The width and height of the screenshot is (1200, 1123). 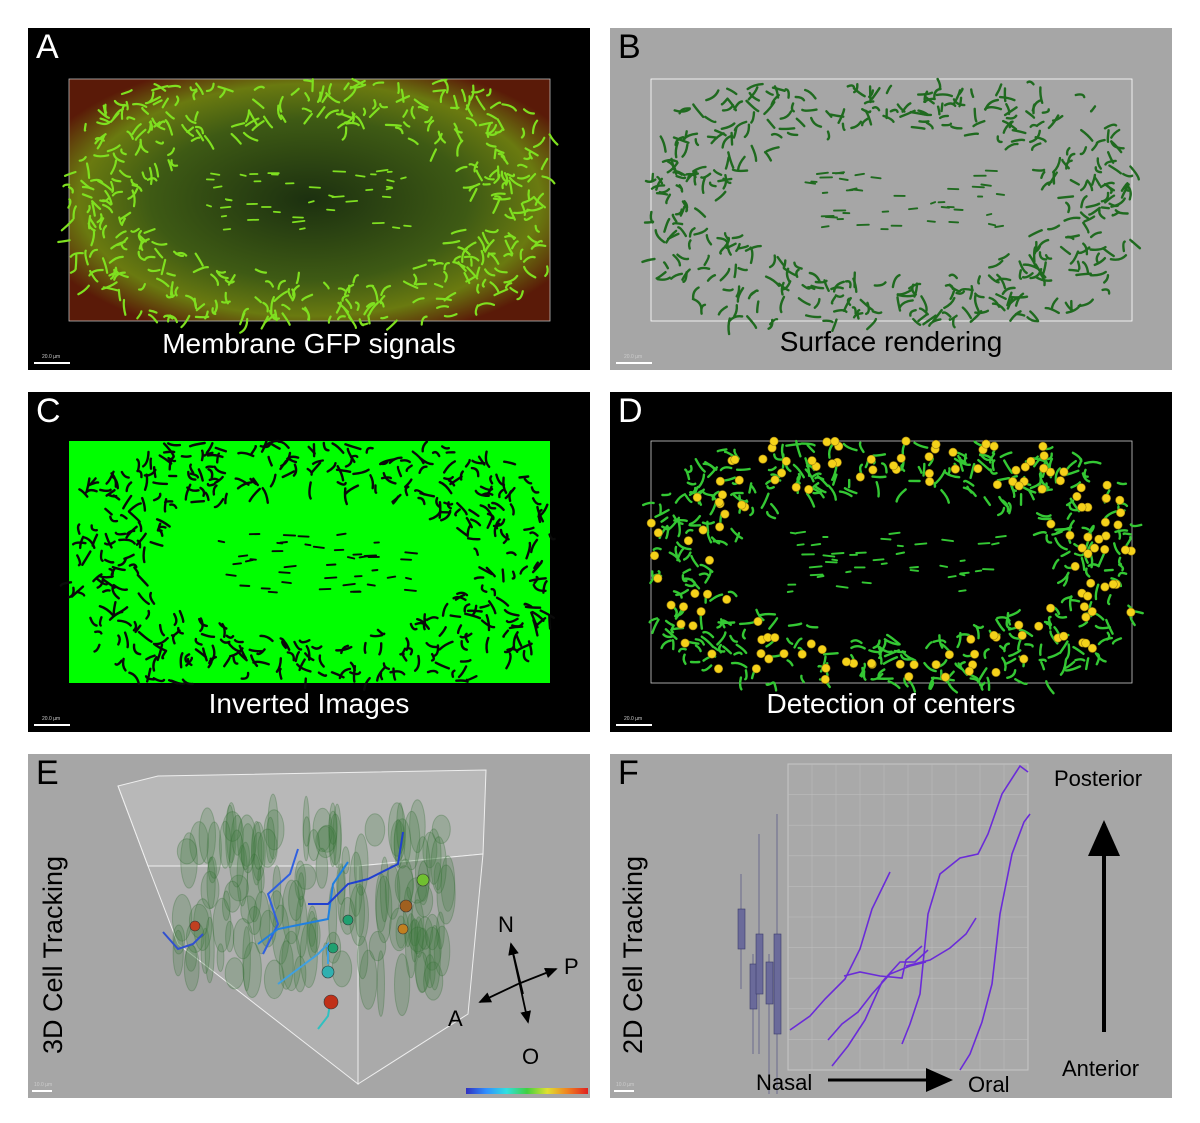 What do you see at coordinates (784, 1082) in the screenshot?
I see `axis-start-label: Nasal` at bounding box center [784, 1082].